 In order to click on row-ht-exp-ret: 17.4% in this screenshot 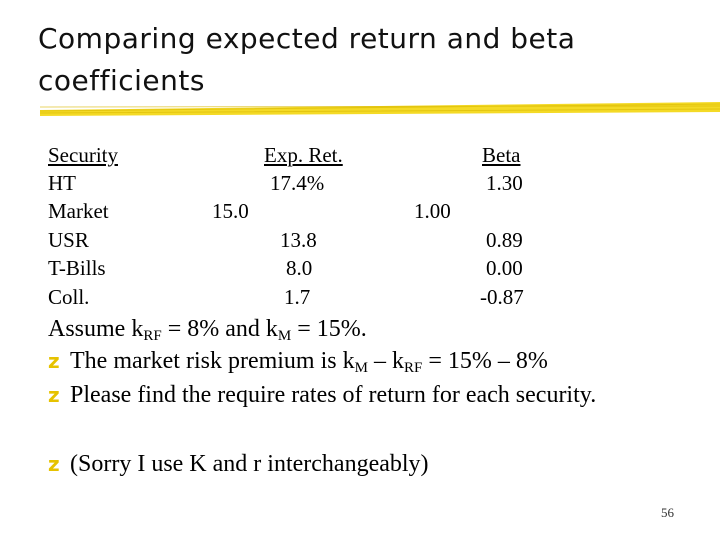, I will do `click(297, 183)`.